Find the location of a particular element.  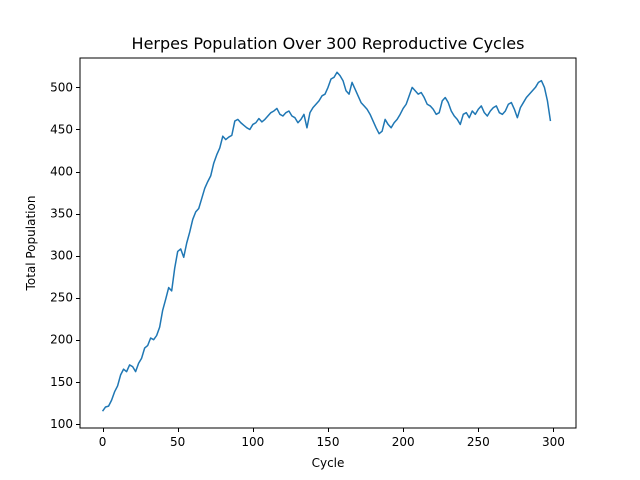

y-tick-label: 350 is located at coordinates (61, 214).